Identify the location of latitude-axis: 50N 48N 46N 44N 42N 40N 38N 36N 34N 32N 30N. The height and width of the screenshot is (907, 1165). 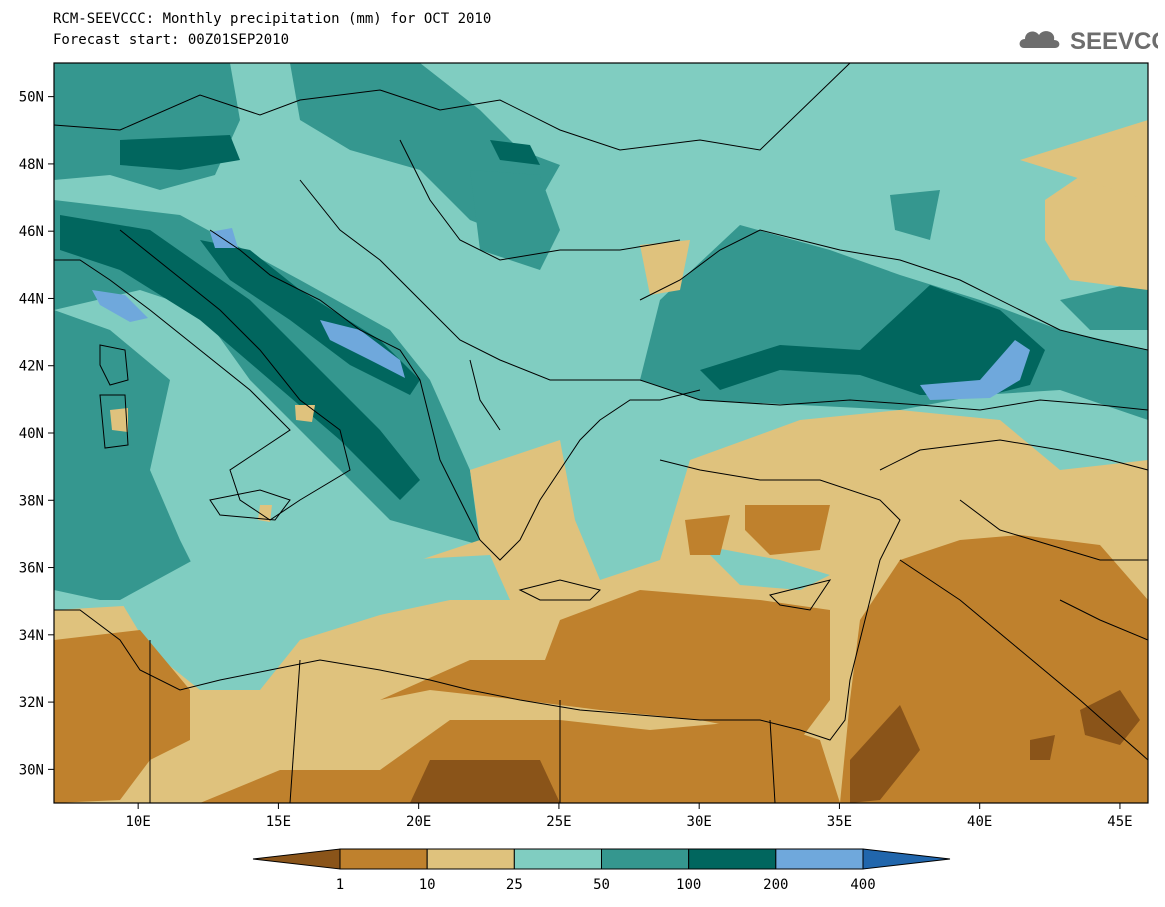
(36, 434).